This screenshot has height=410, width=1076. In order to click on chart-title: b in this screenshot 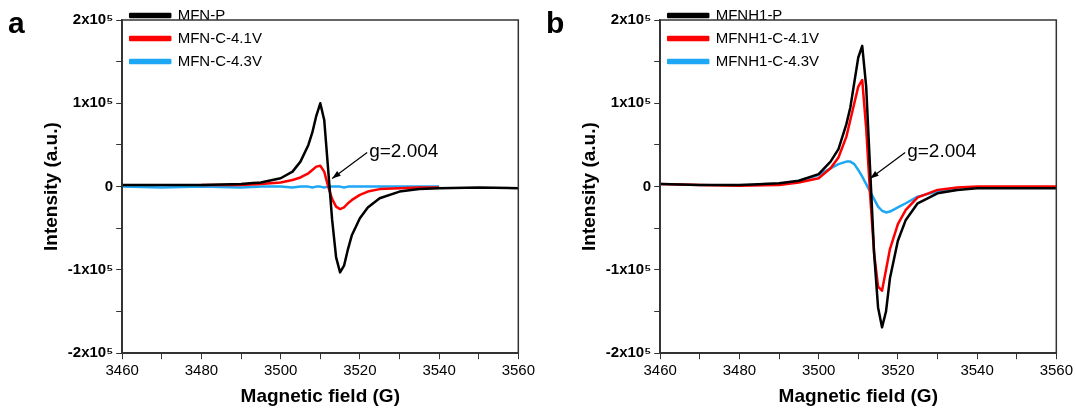, I will do `click(555, 23)`.